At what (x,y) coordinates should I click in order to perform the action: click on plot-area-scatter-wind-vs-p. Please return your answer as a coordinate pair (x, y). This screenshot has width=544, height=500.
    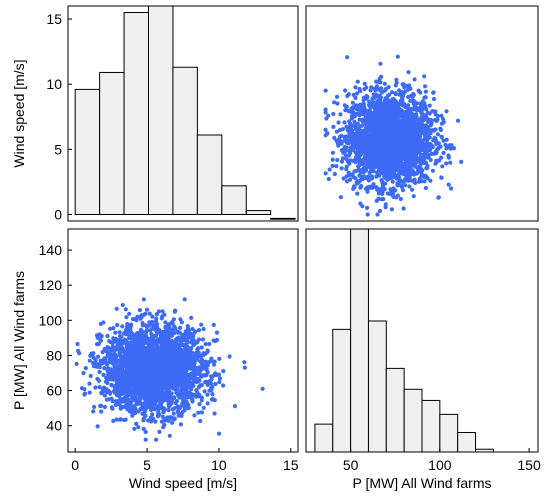
    Looking at the image, I should click on (170, 369).